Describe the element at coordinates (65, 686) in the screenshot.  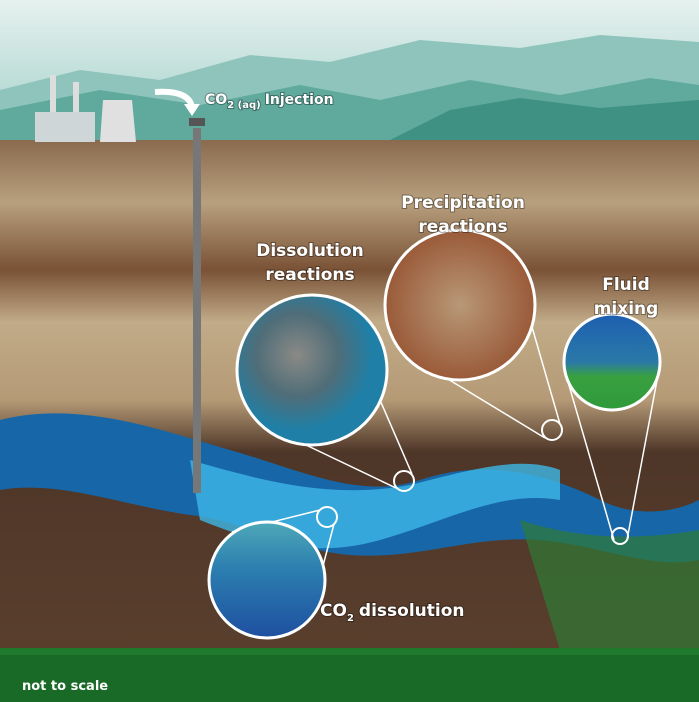
I see `scale-note: not to scale` at that location.